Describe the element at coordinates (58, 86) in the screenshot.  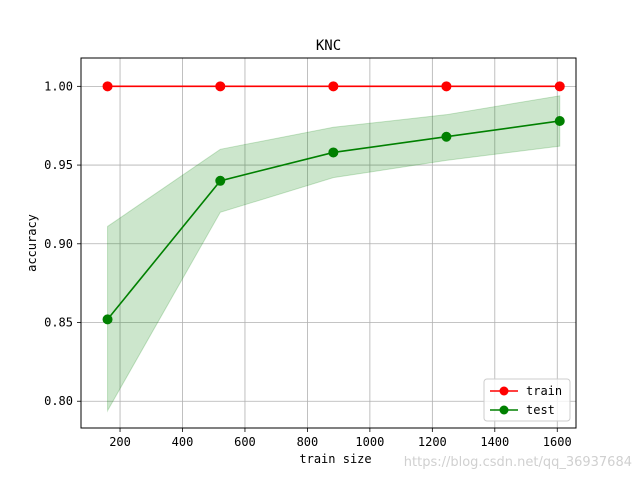
I see `y-tick-label: 1.00` at that location.